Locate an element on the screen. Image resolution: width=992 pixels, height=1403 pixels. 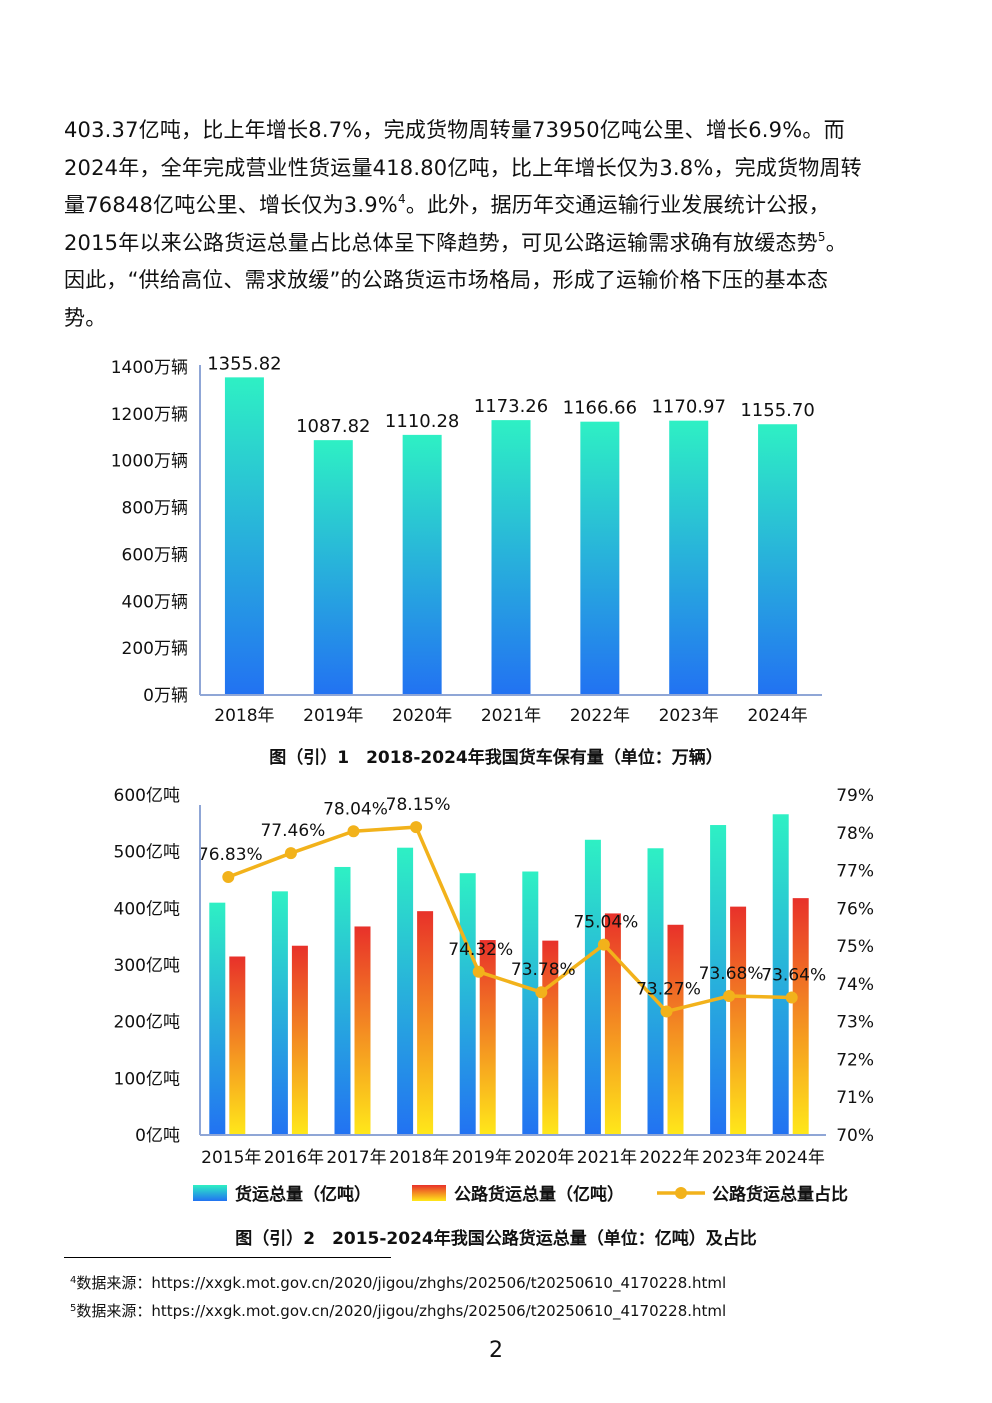
bar-value-label: 1170.97 is located at coordinates (688, 407).